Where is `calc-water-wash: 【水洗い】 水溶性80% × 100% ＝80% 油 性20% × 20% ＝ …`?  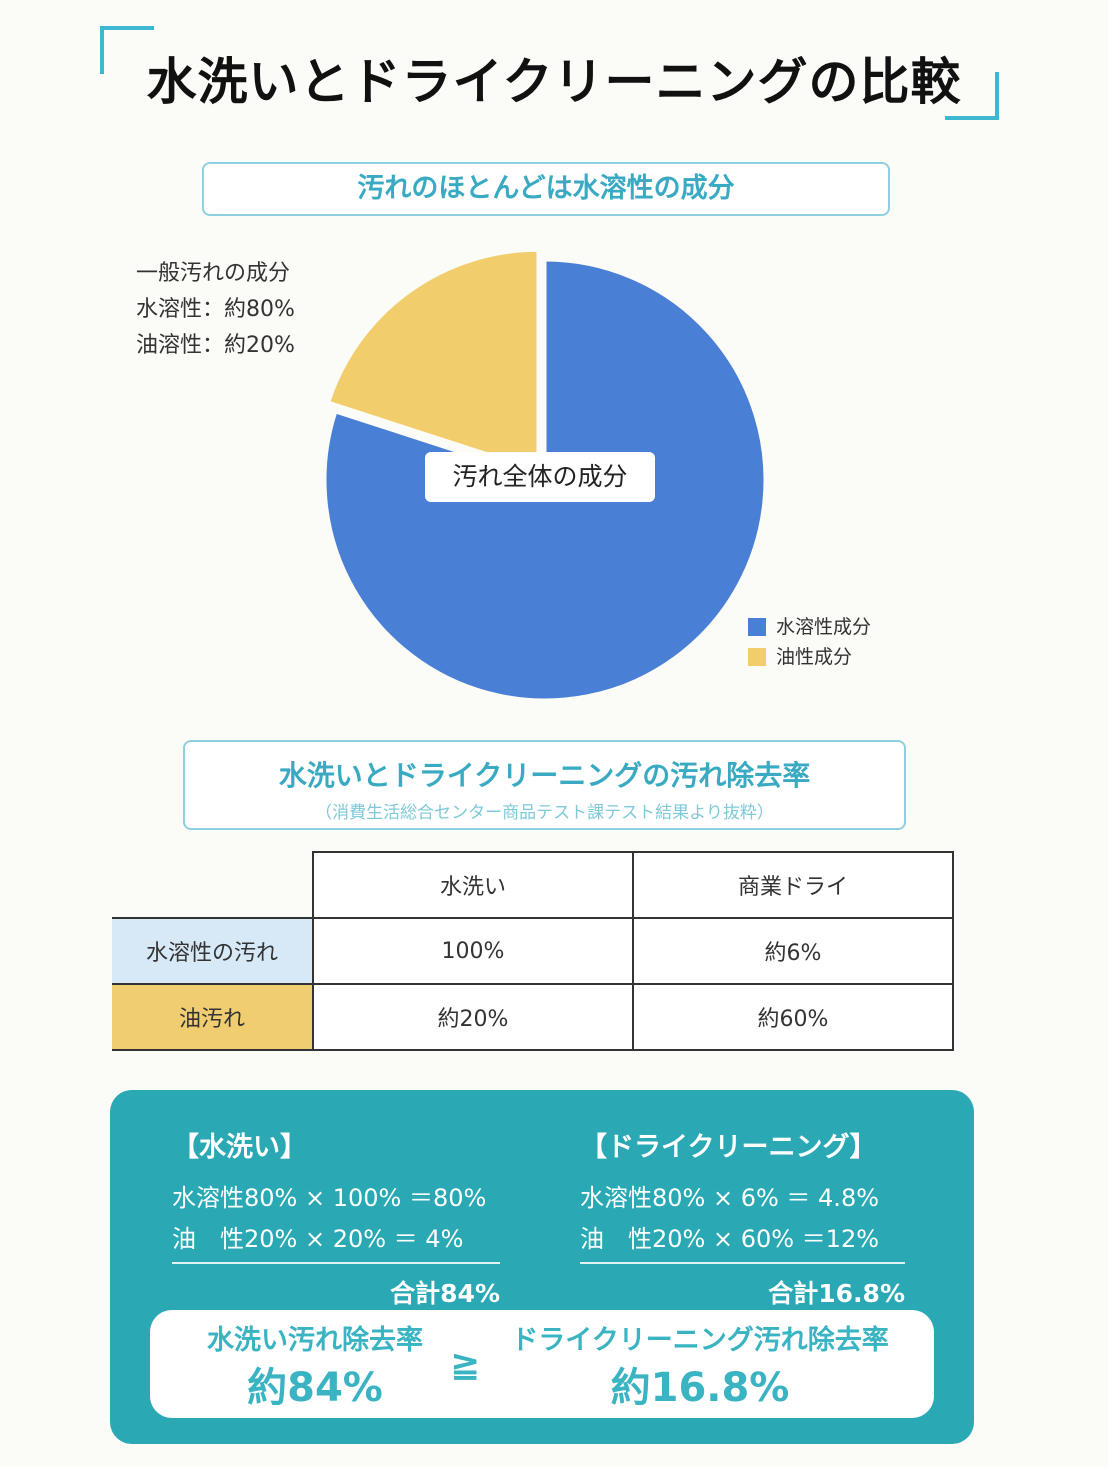
calc-water-wash: 【水洗い】 水溶性80% × 100% ＝80% 油 性20% × 20% ＝ … is located at coordinates (336, 1217).